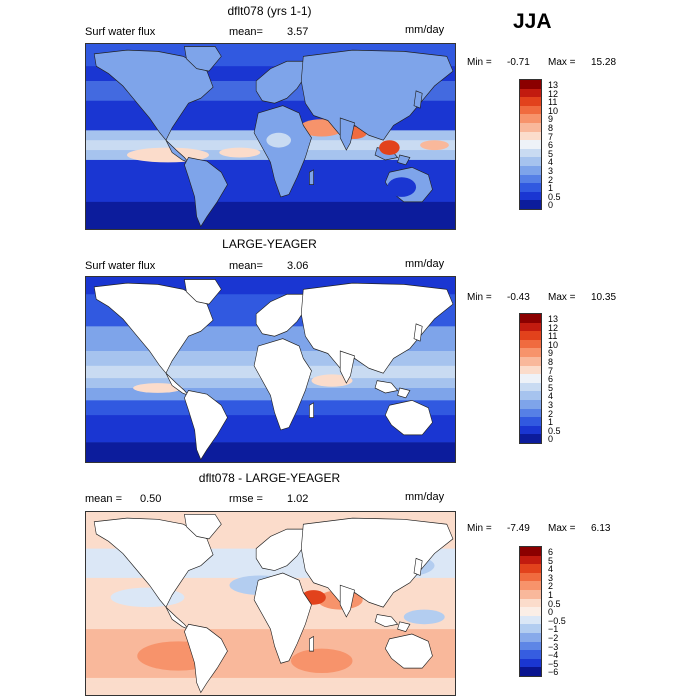 The width and height of the screenshot is (700, 700). Describe the element at coordinates (103, 499) in the screenshot. I see `panel3-mean-label: mean =` at that location.